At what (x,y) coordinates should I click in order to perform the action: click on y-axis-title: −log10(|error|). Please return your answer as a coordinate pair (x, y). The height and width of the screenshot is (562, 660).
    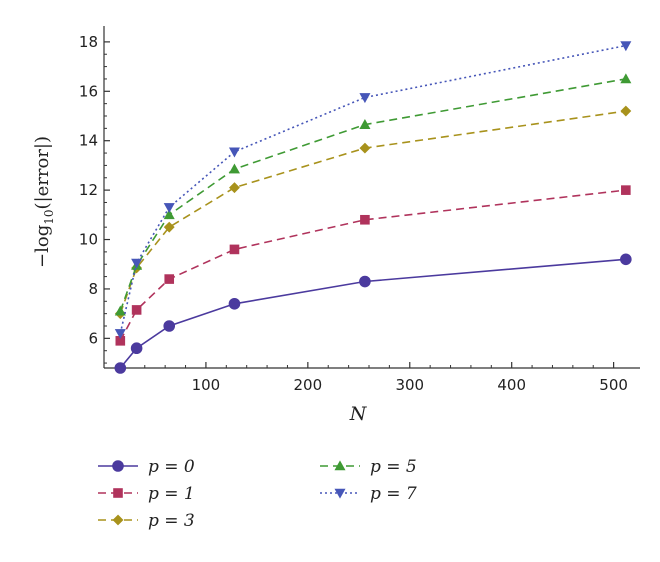
    Looking at the image, I should click on (44, 202).